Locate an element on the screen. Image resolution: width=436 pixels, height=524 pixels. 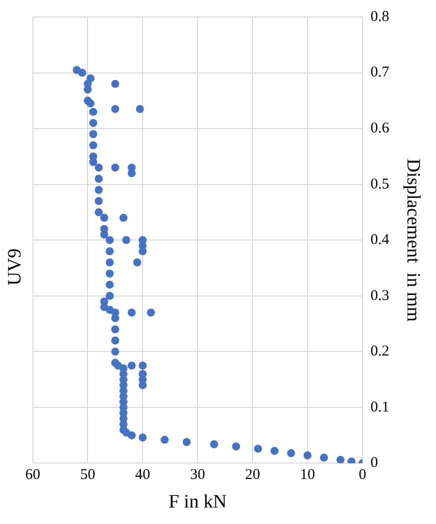
x-tick-label: 40 is located at coordinates (142, 475).